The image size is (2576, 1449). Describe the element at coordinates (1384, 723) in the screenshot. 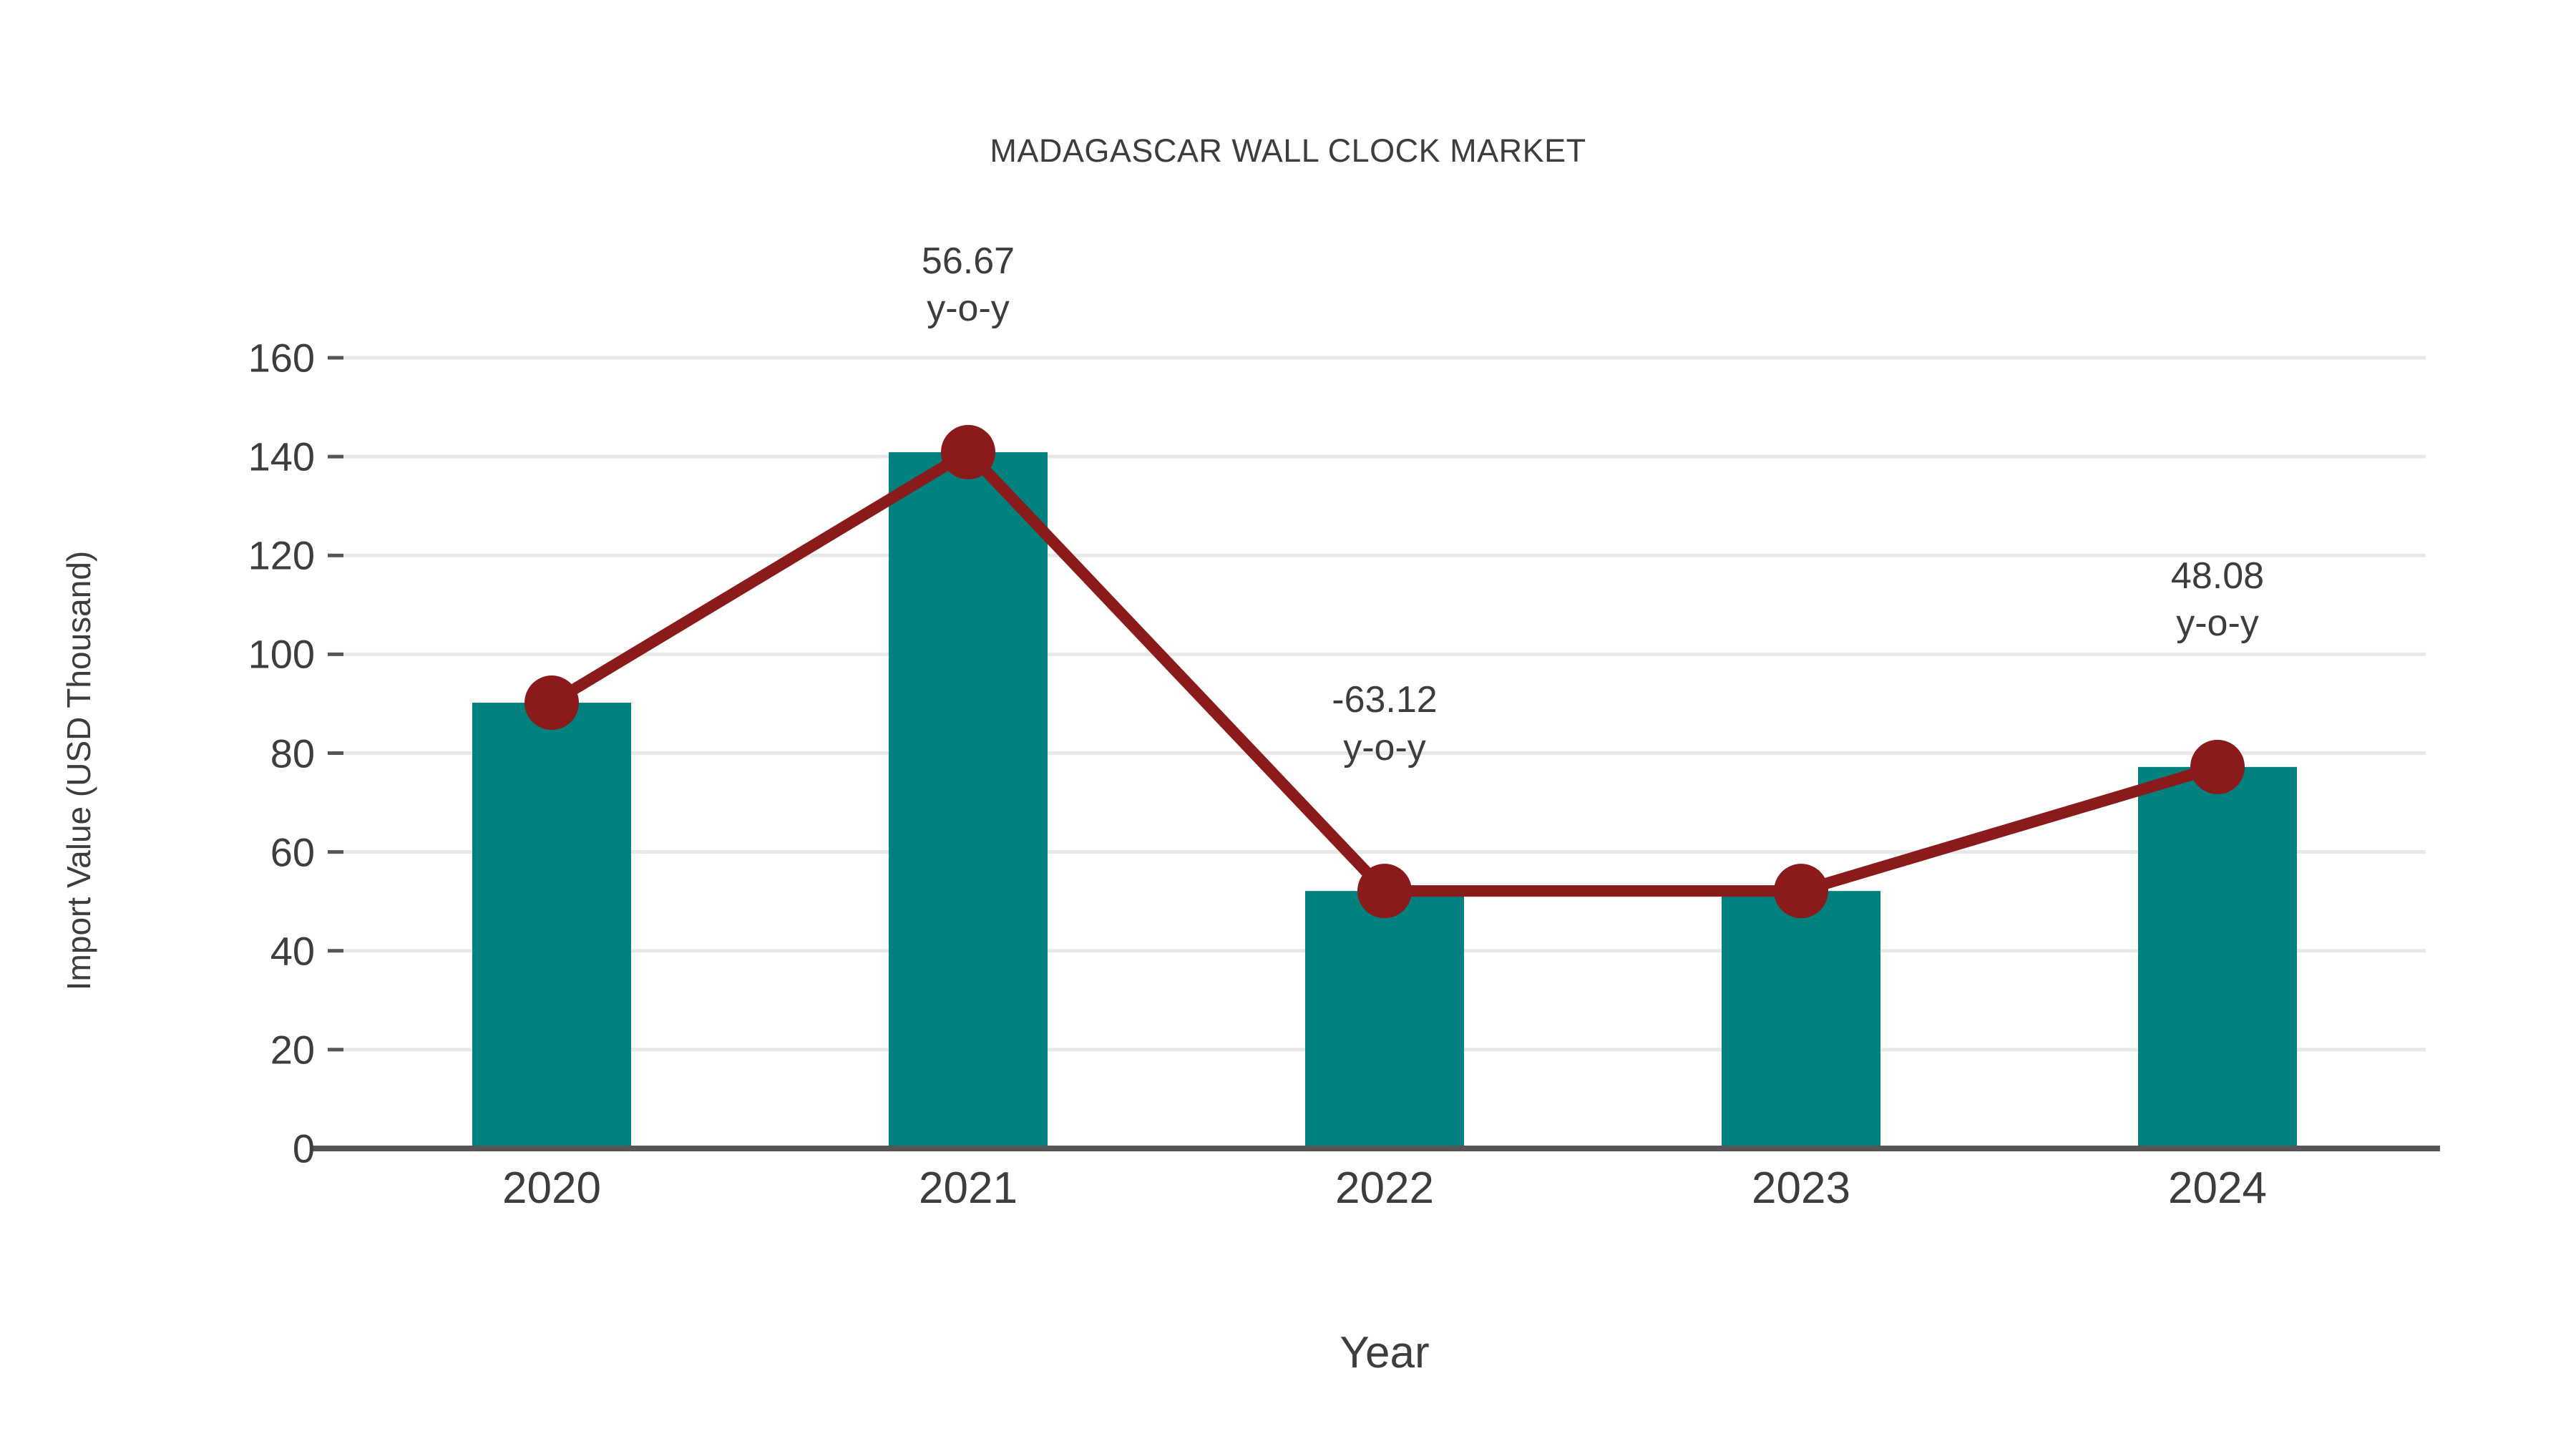

I see `yoy-annotation: -63.12 y-o-y` at that location.